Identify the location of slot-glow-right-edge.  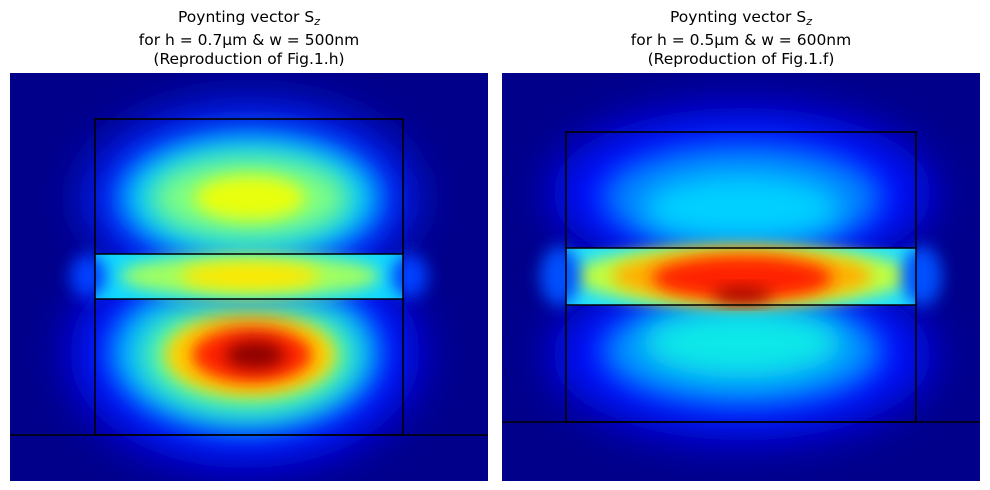
(410, 276).